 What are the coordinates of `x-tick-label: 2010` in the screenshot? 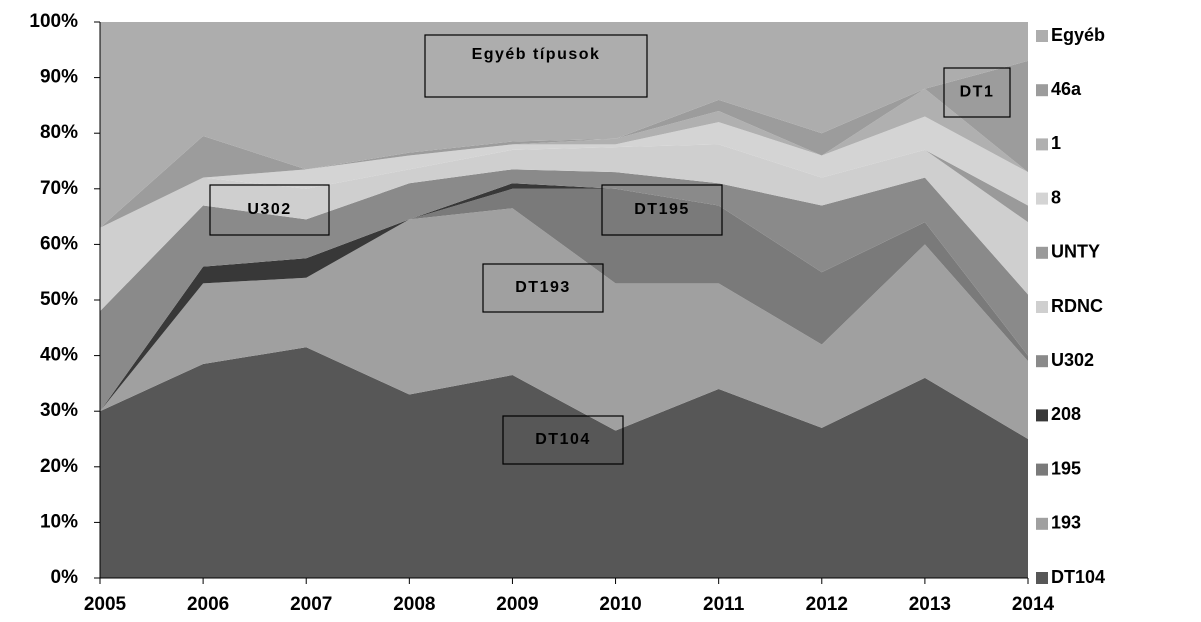 It's located at (620, 604).